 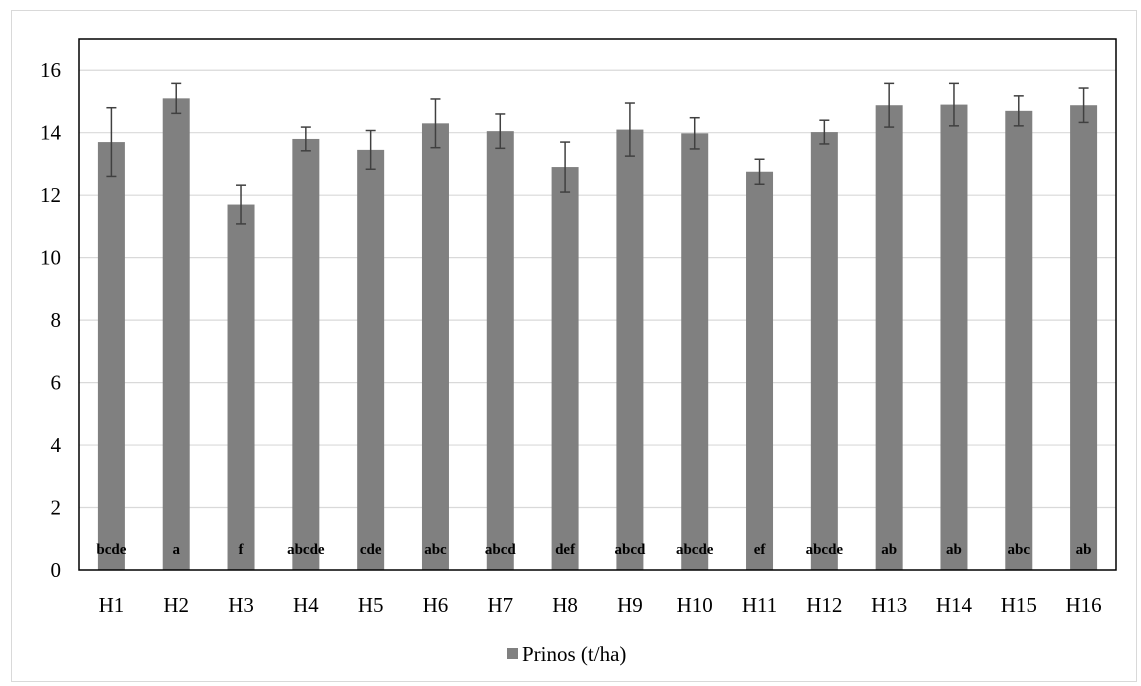 I want to click on x-tick-label: H16, so click(x=1084, y=605).